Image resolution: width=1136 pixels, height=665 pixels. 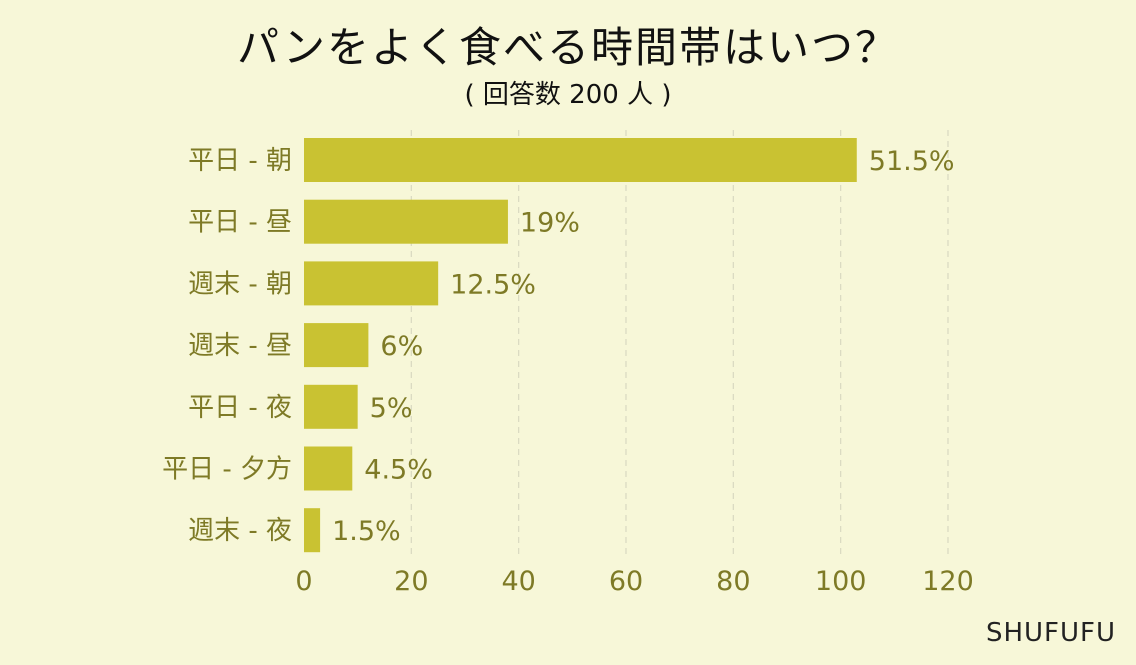 I want to click on x-tick-label-0: 0, so click(x=303, y=581).